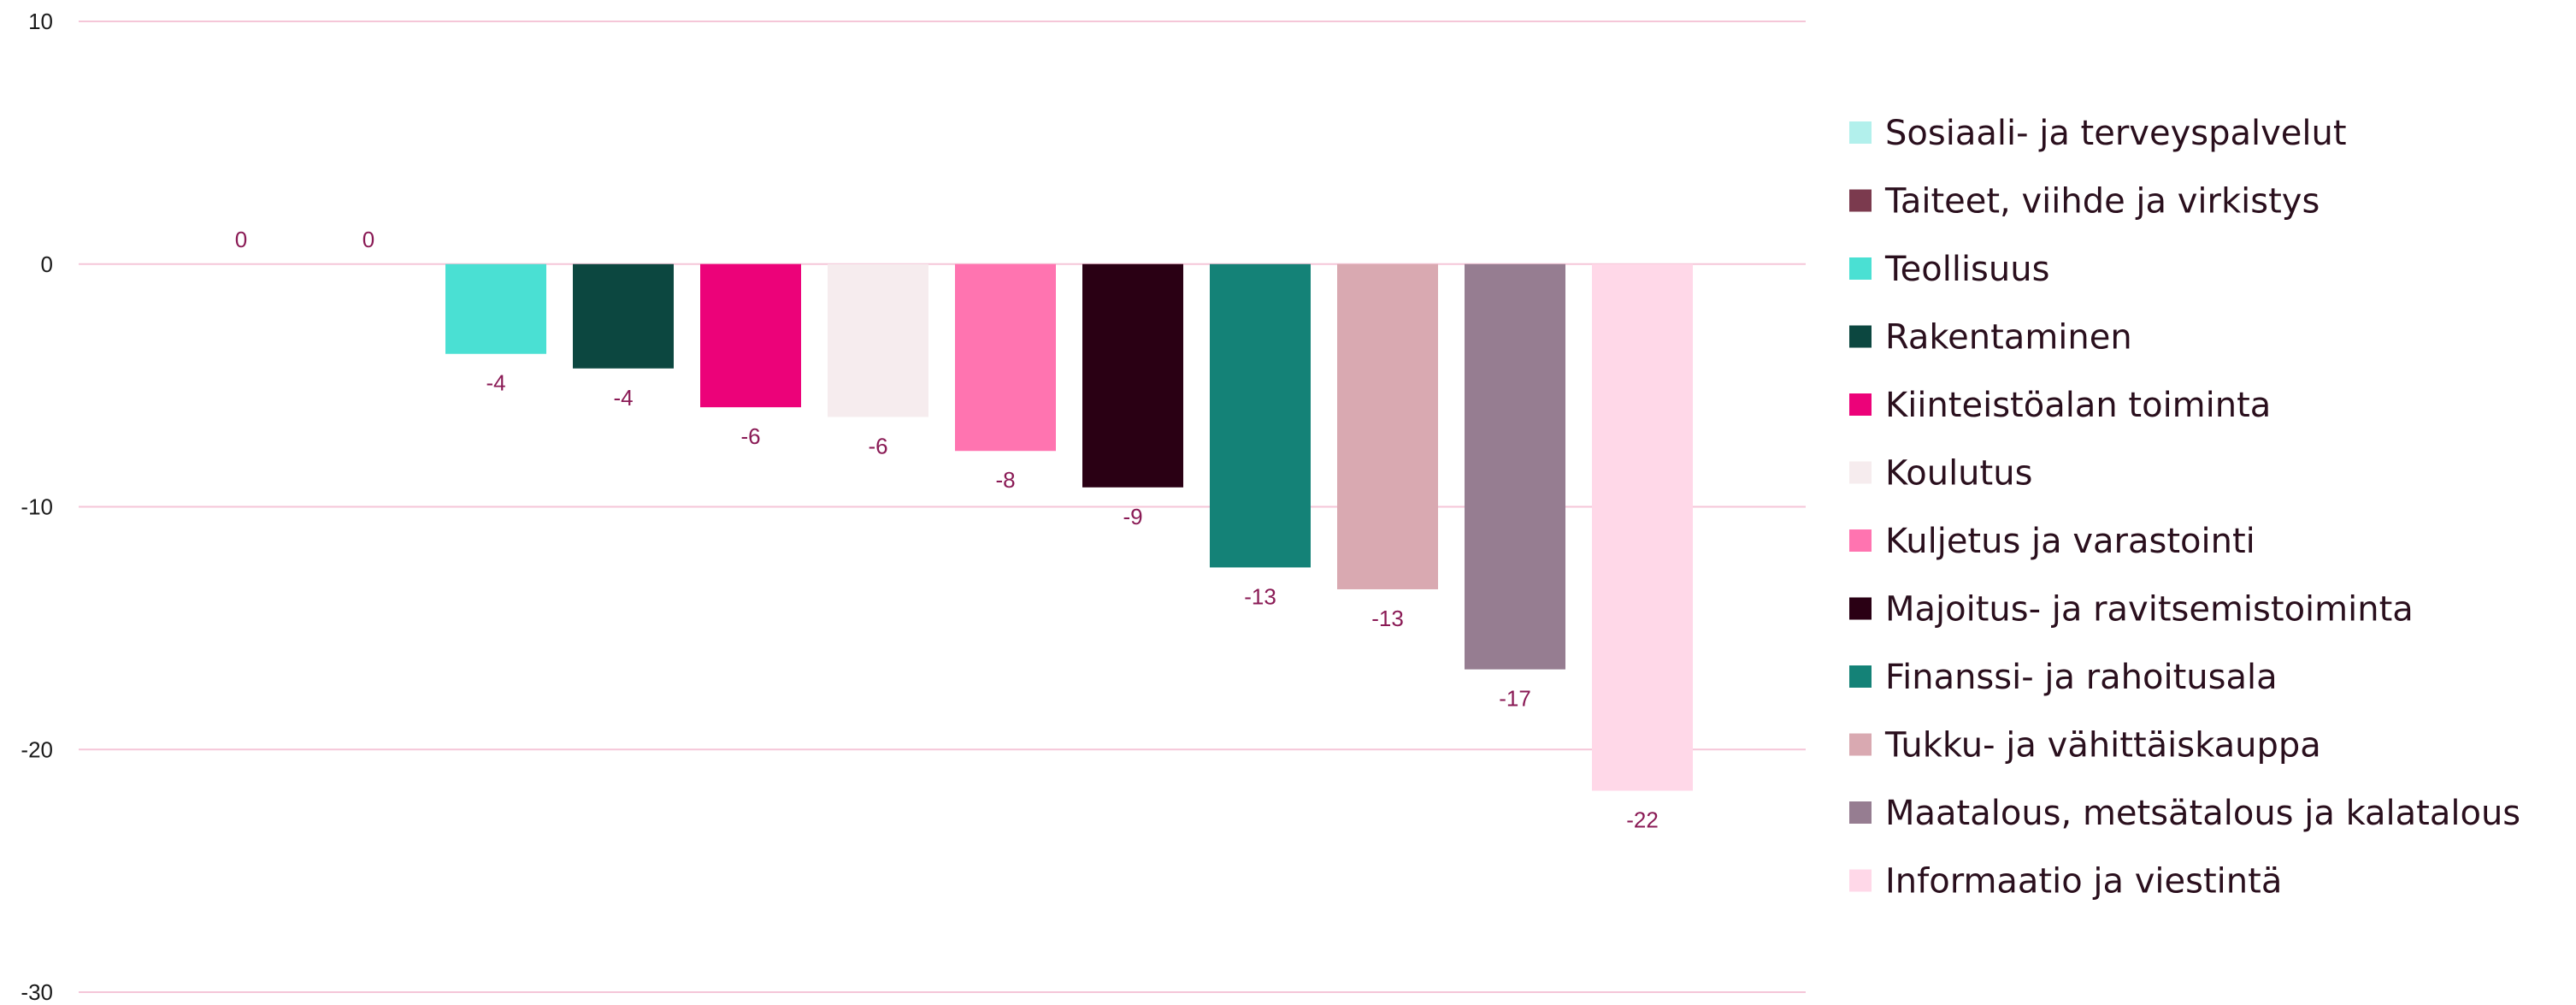  Describe the element at coordinates (37, 749) in the screenshot. I see `y-tick-label: -20` at that location.